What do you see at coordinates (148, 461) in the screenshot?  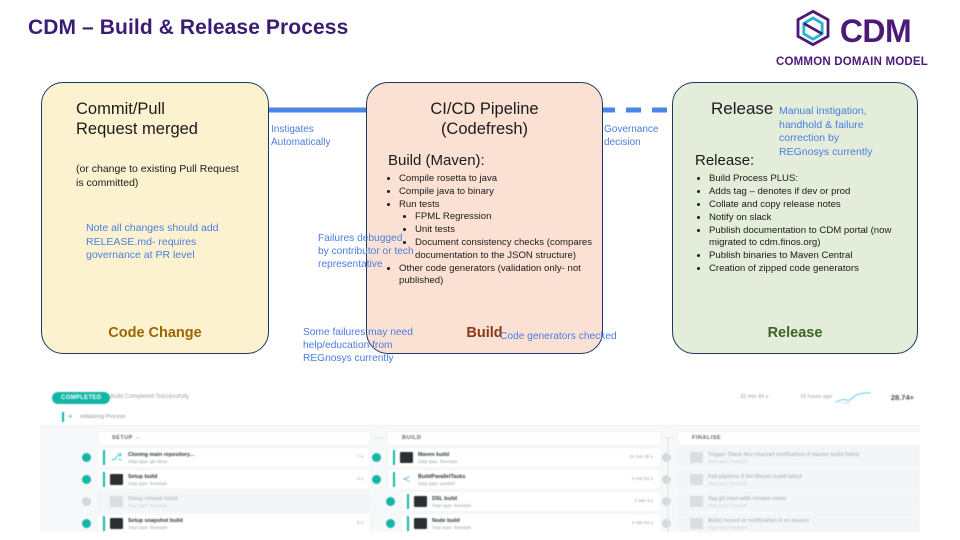 I see `pipeline-step-type: Step type: git-clone` at bounding box center [148, 461].